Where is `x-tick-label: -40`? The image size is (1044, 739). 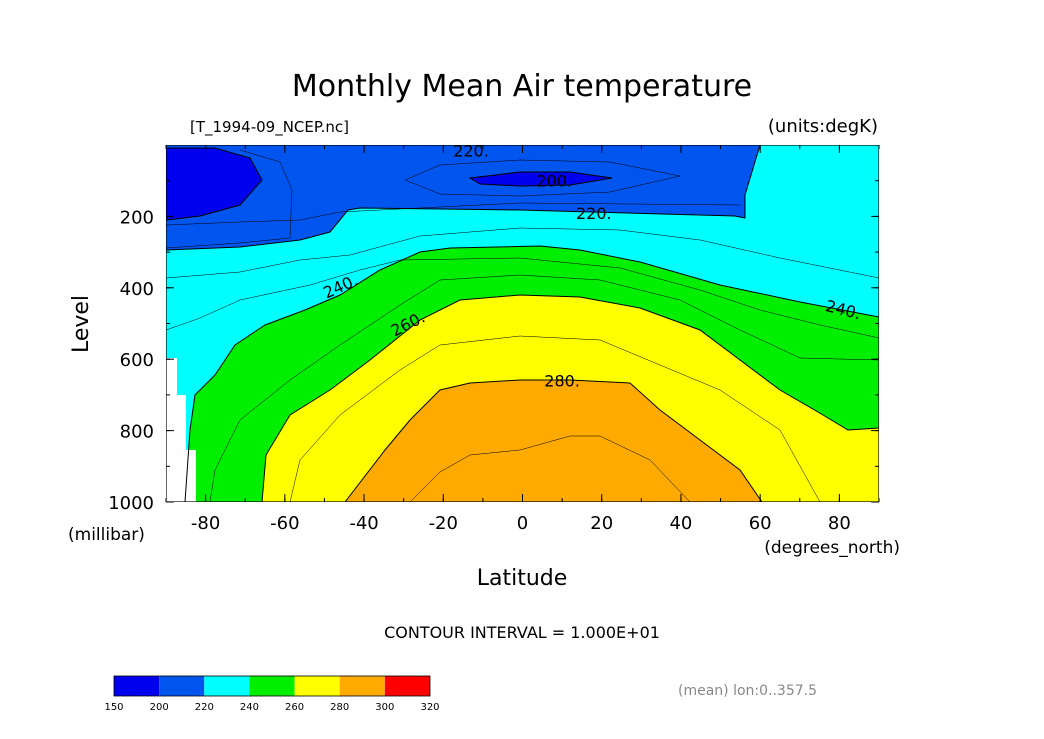
x-tick-label: -40 is located at coordinates (363, 523).